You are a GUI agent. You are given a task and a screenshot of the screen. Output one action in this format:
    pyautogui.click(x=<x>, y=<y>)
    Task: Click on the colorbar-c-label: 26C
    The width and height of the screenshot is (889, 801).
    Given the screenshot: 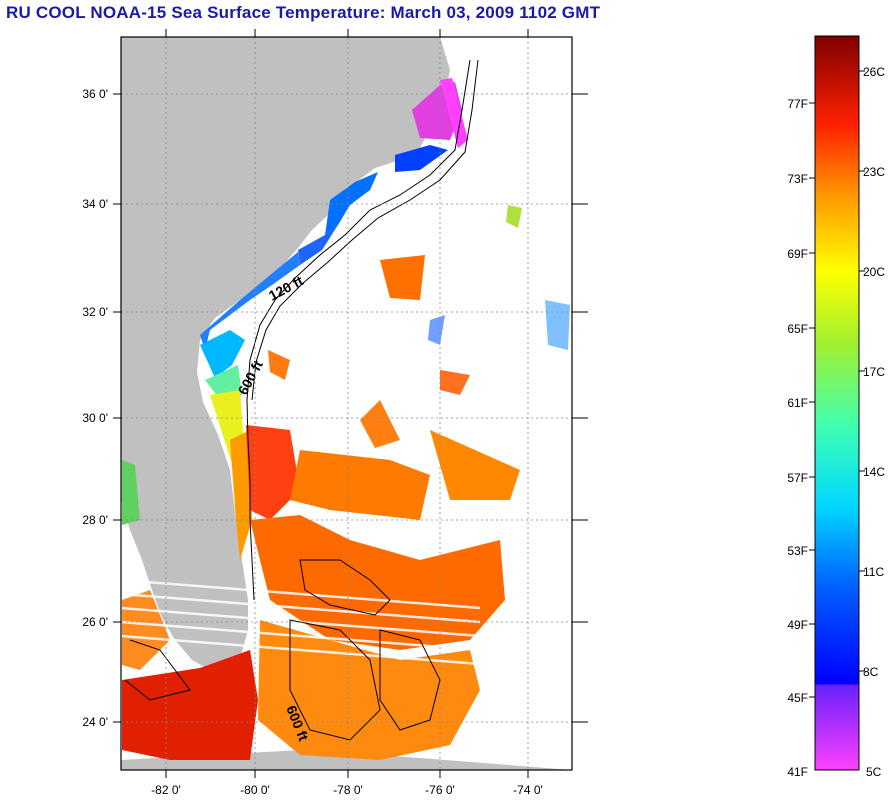 What is the action you would take?
    pyautogui.click(x=874, y=72)
    